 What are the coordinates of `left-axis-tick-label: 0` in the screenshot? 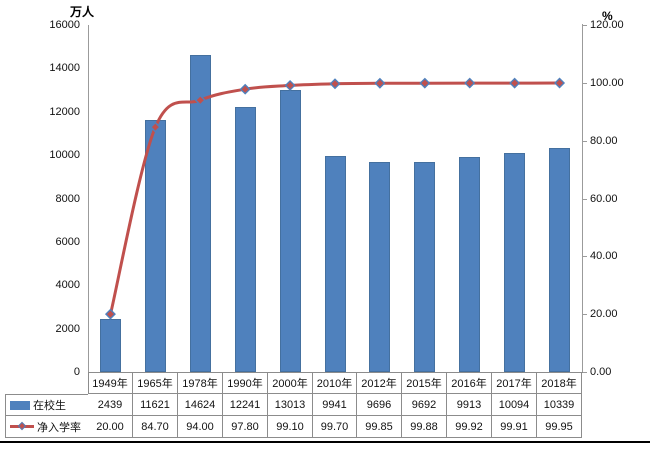 It's located at (76, 372).